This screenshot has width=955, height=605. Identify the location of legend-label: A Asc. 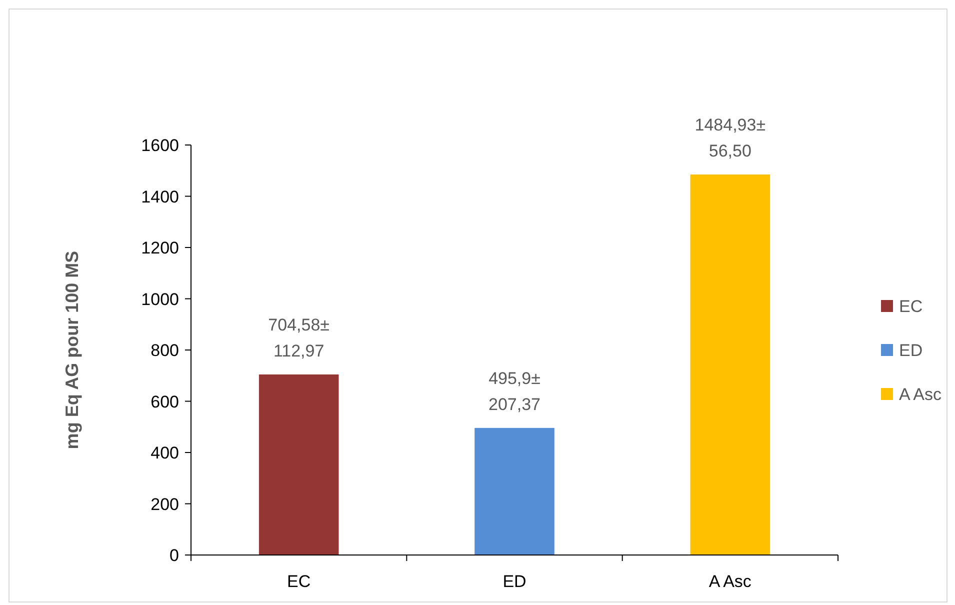
(920, 394).